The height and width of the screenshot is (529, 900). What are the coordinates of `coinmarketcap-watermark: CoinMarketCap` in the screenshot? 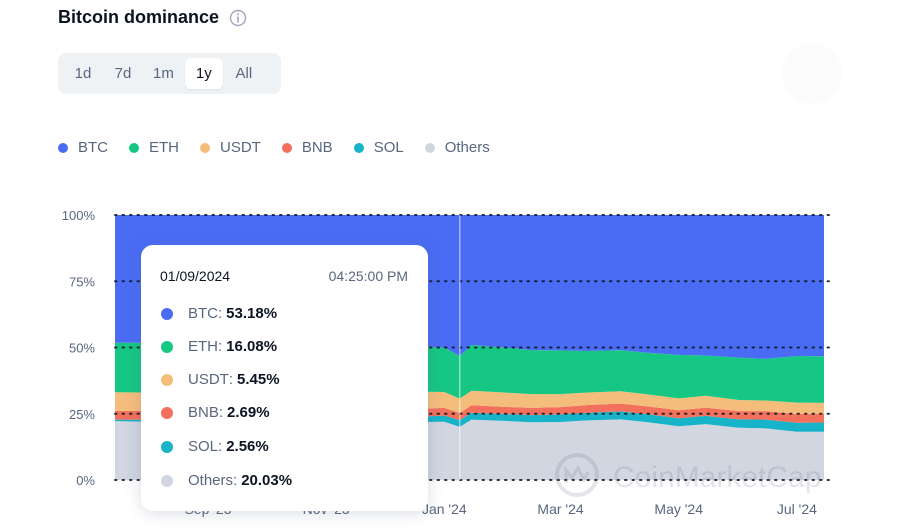 It's located at (688, 475).